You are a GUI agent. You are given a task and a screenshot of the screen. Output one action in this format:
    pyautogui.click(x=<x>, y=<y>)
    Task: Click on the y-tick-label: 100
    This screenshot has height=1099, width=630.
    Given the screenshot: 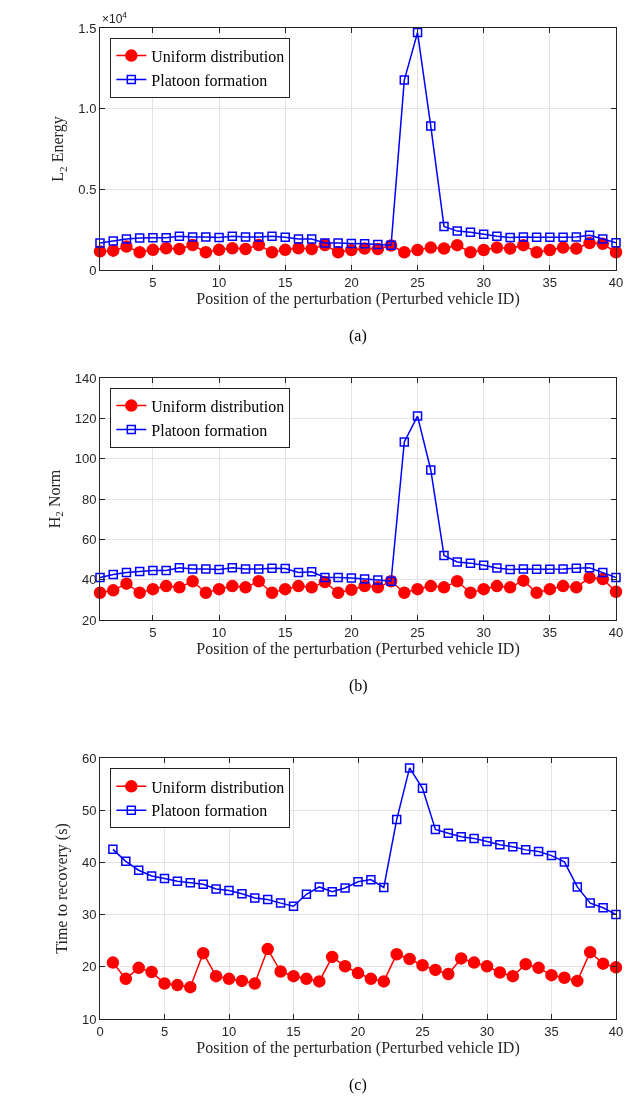 What is the action you would take?
    pyautogui.click(x=85, y=459)
    